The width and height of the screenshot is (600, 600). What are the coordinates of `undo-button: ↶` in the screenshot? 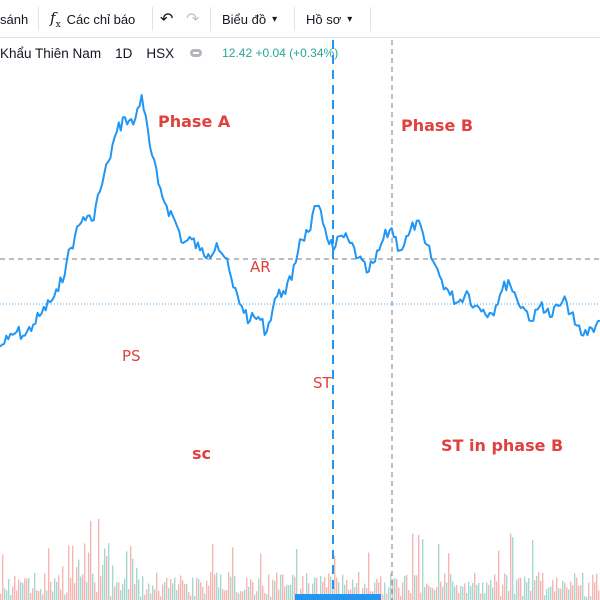 It's located at (166, 19).